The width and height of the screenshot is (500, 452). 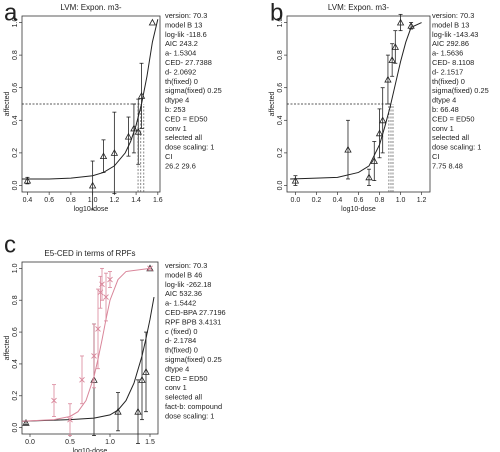 I want to click on y-tick-label: 0.4, so click(x=280, y=120).